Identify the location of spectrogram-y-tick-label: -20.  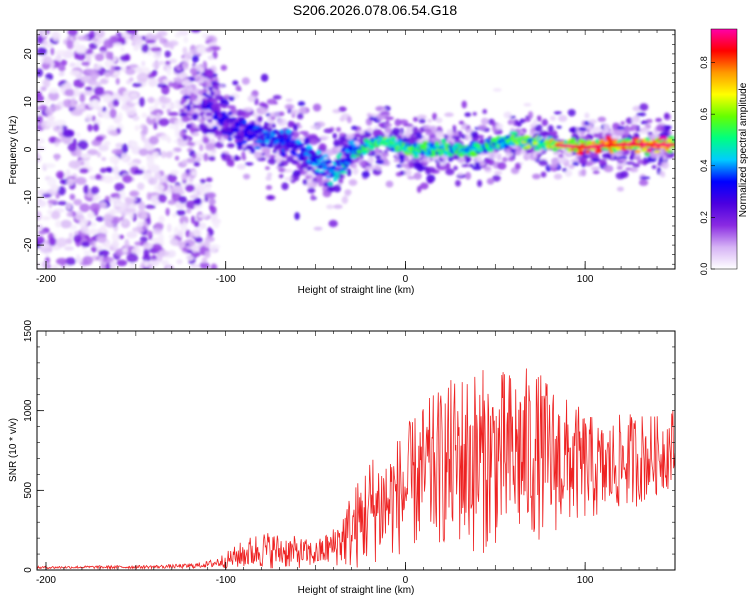
(28, 244).